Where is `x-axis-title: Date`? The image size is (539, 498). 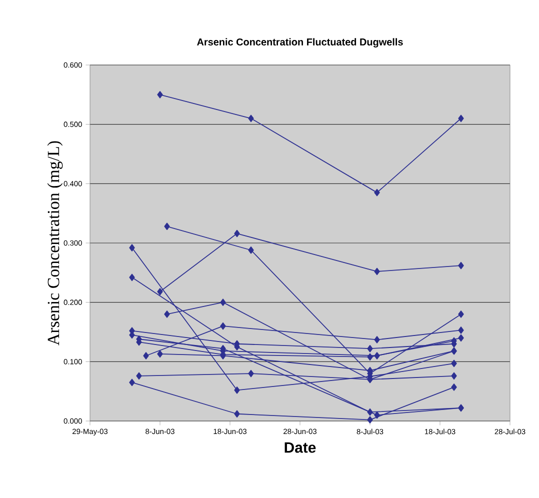 x-axis-title: Date is located at coordinates (300, 447).